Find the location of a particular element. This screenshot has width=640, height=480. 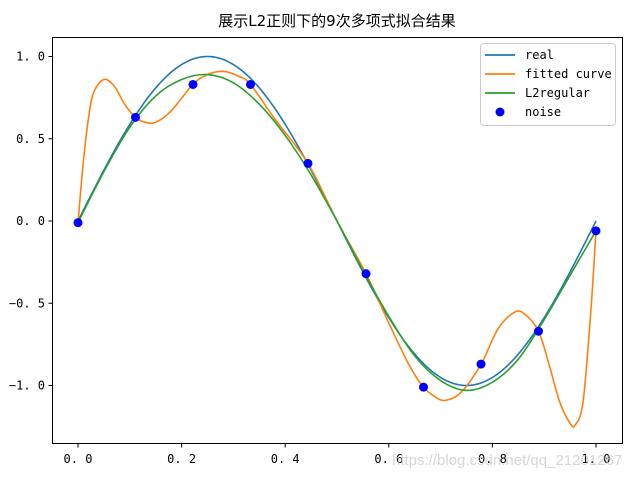

watermark: https://blog.csdn.net/qq_21201267 is located at coordinates (507, 460).